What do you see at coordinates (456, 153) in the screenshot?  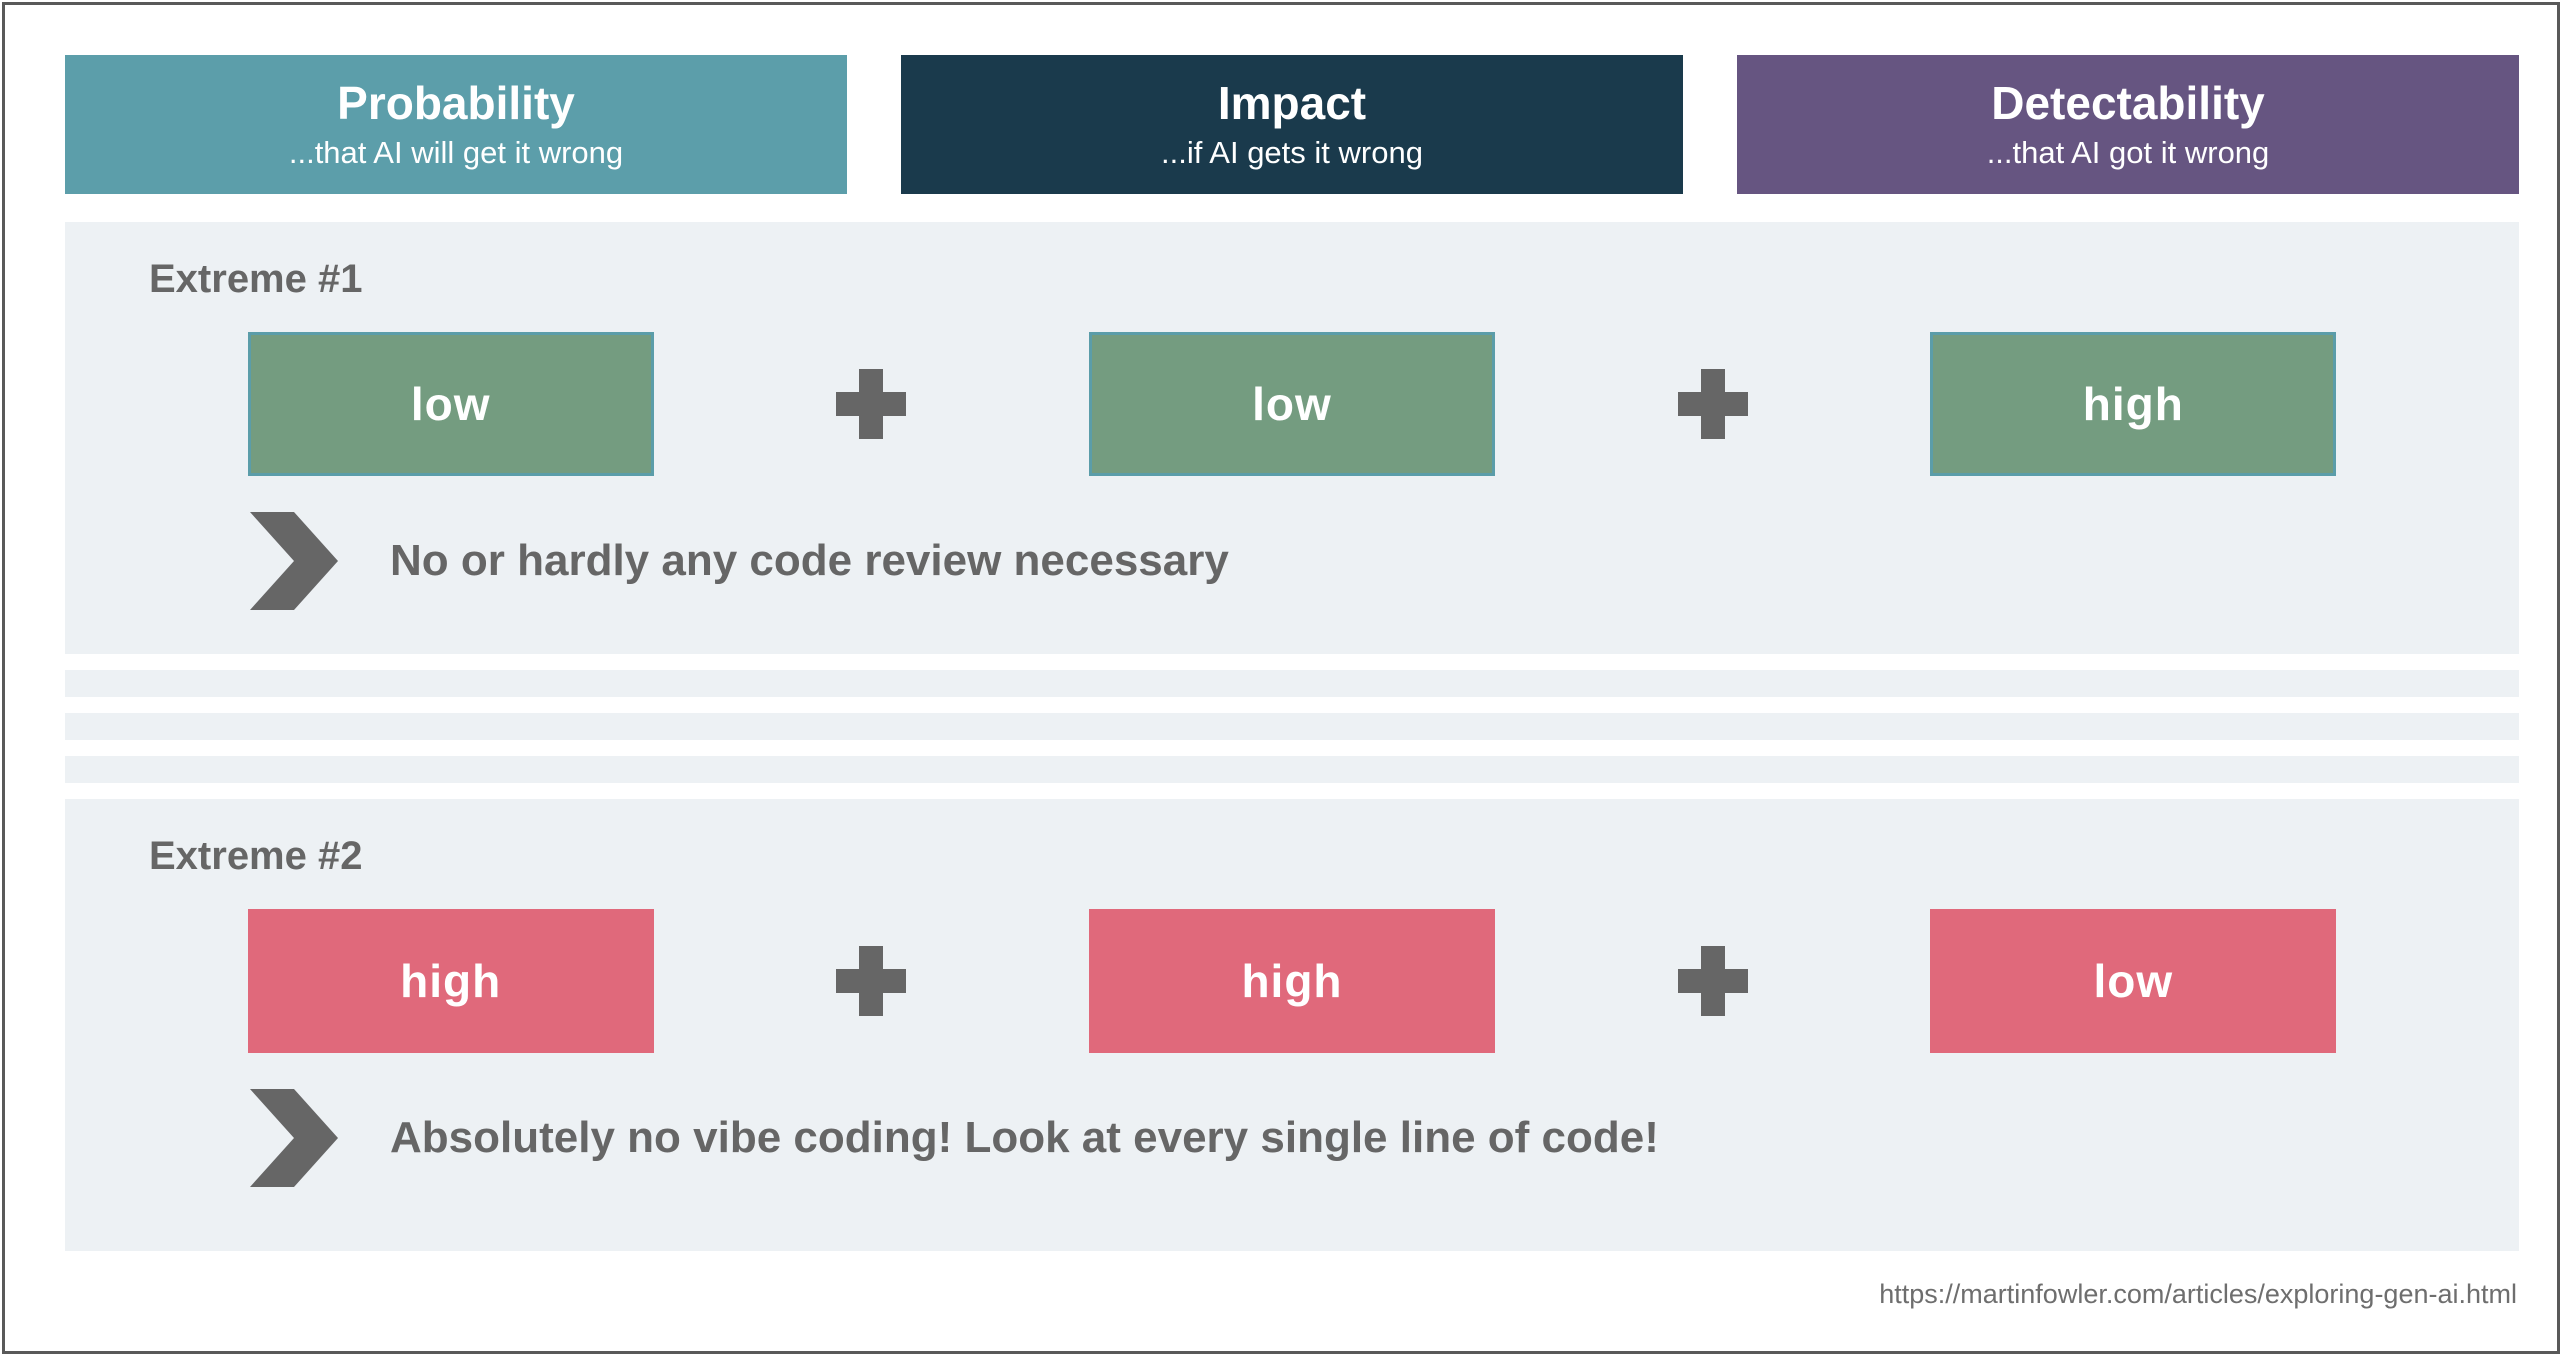 I see `header-subtitle: ...that AI will get it wrong` at bounding box center [456, 153].